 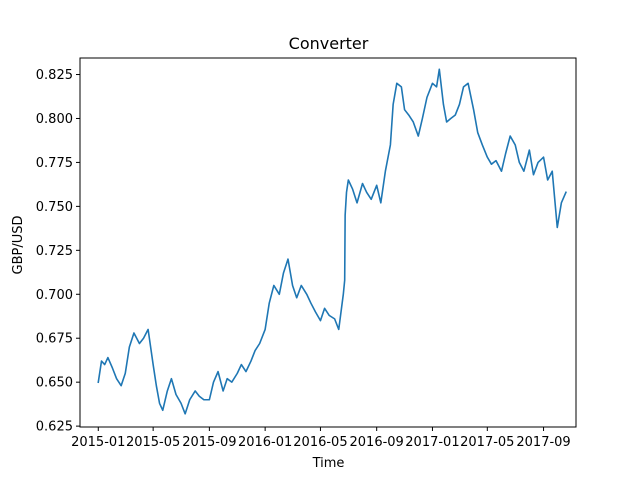 What do you see at coordinates (377, 442) in the screenshot?
I see `x-tick-label: 2016-09` at bounding box center [377, 442].